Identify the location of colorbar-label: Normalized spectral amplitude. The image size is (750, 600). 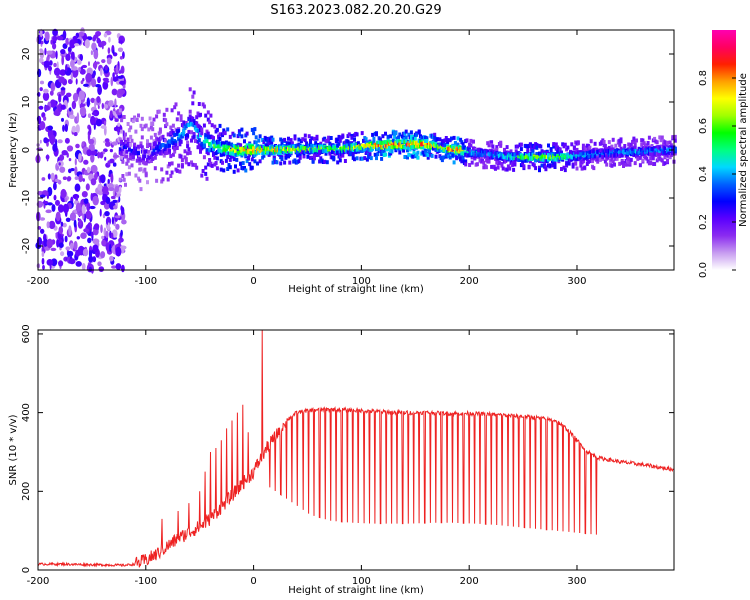
(743, 150).